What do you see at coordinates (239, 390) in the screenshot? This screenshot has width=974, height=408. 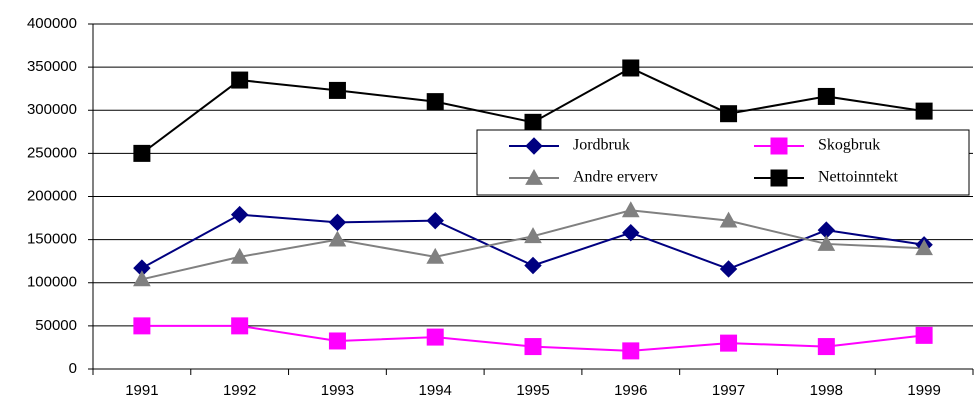 I see `x-tick-label: 1992` at bounding box center [239, 390].